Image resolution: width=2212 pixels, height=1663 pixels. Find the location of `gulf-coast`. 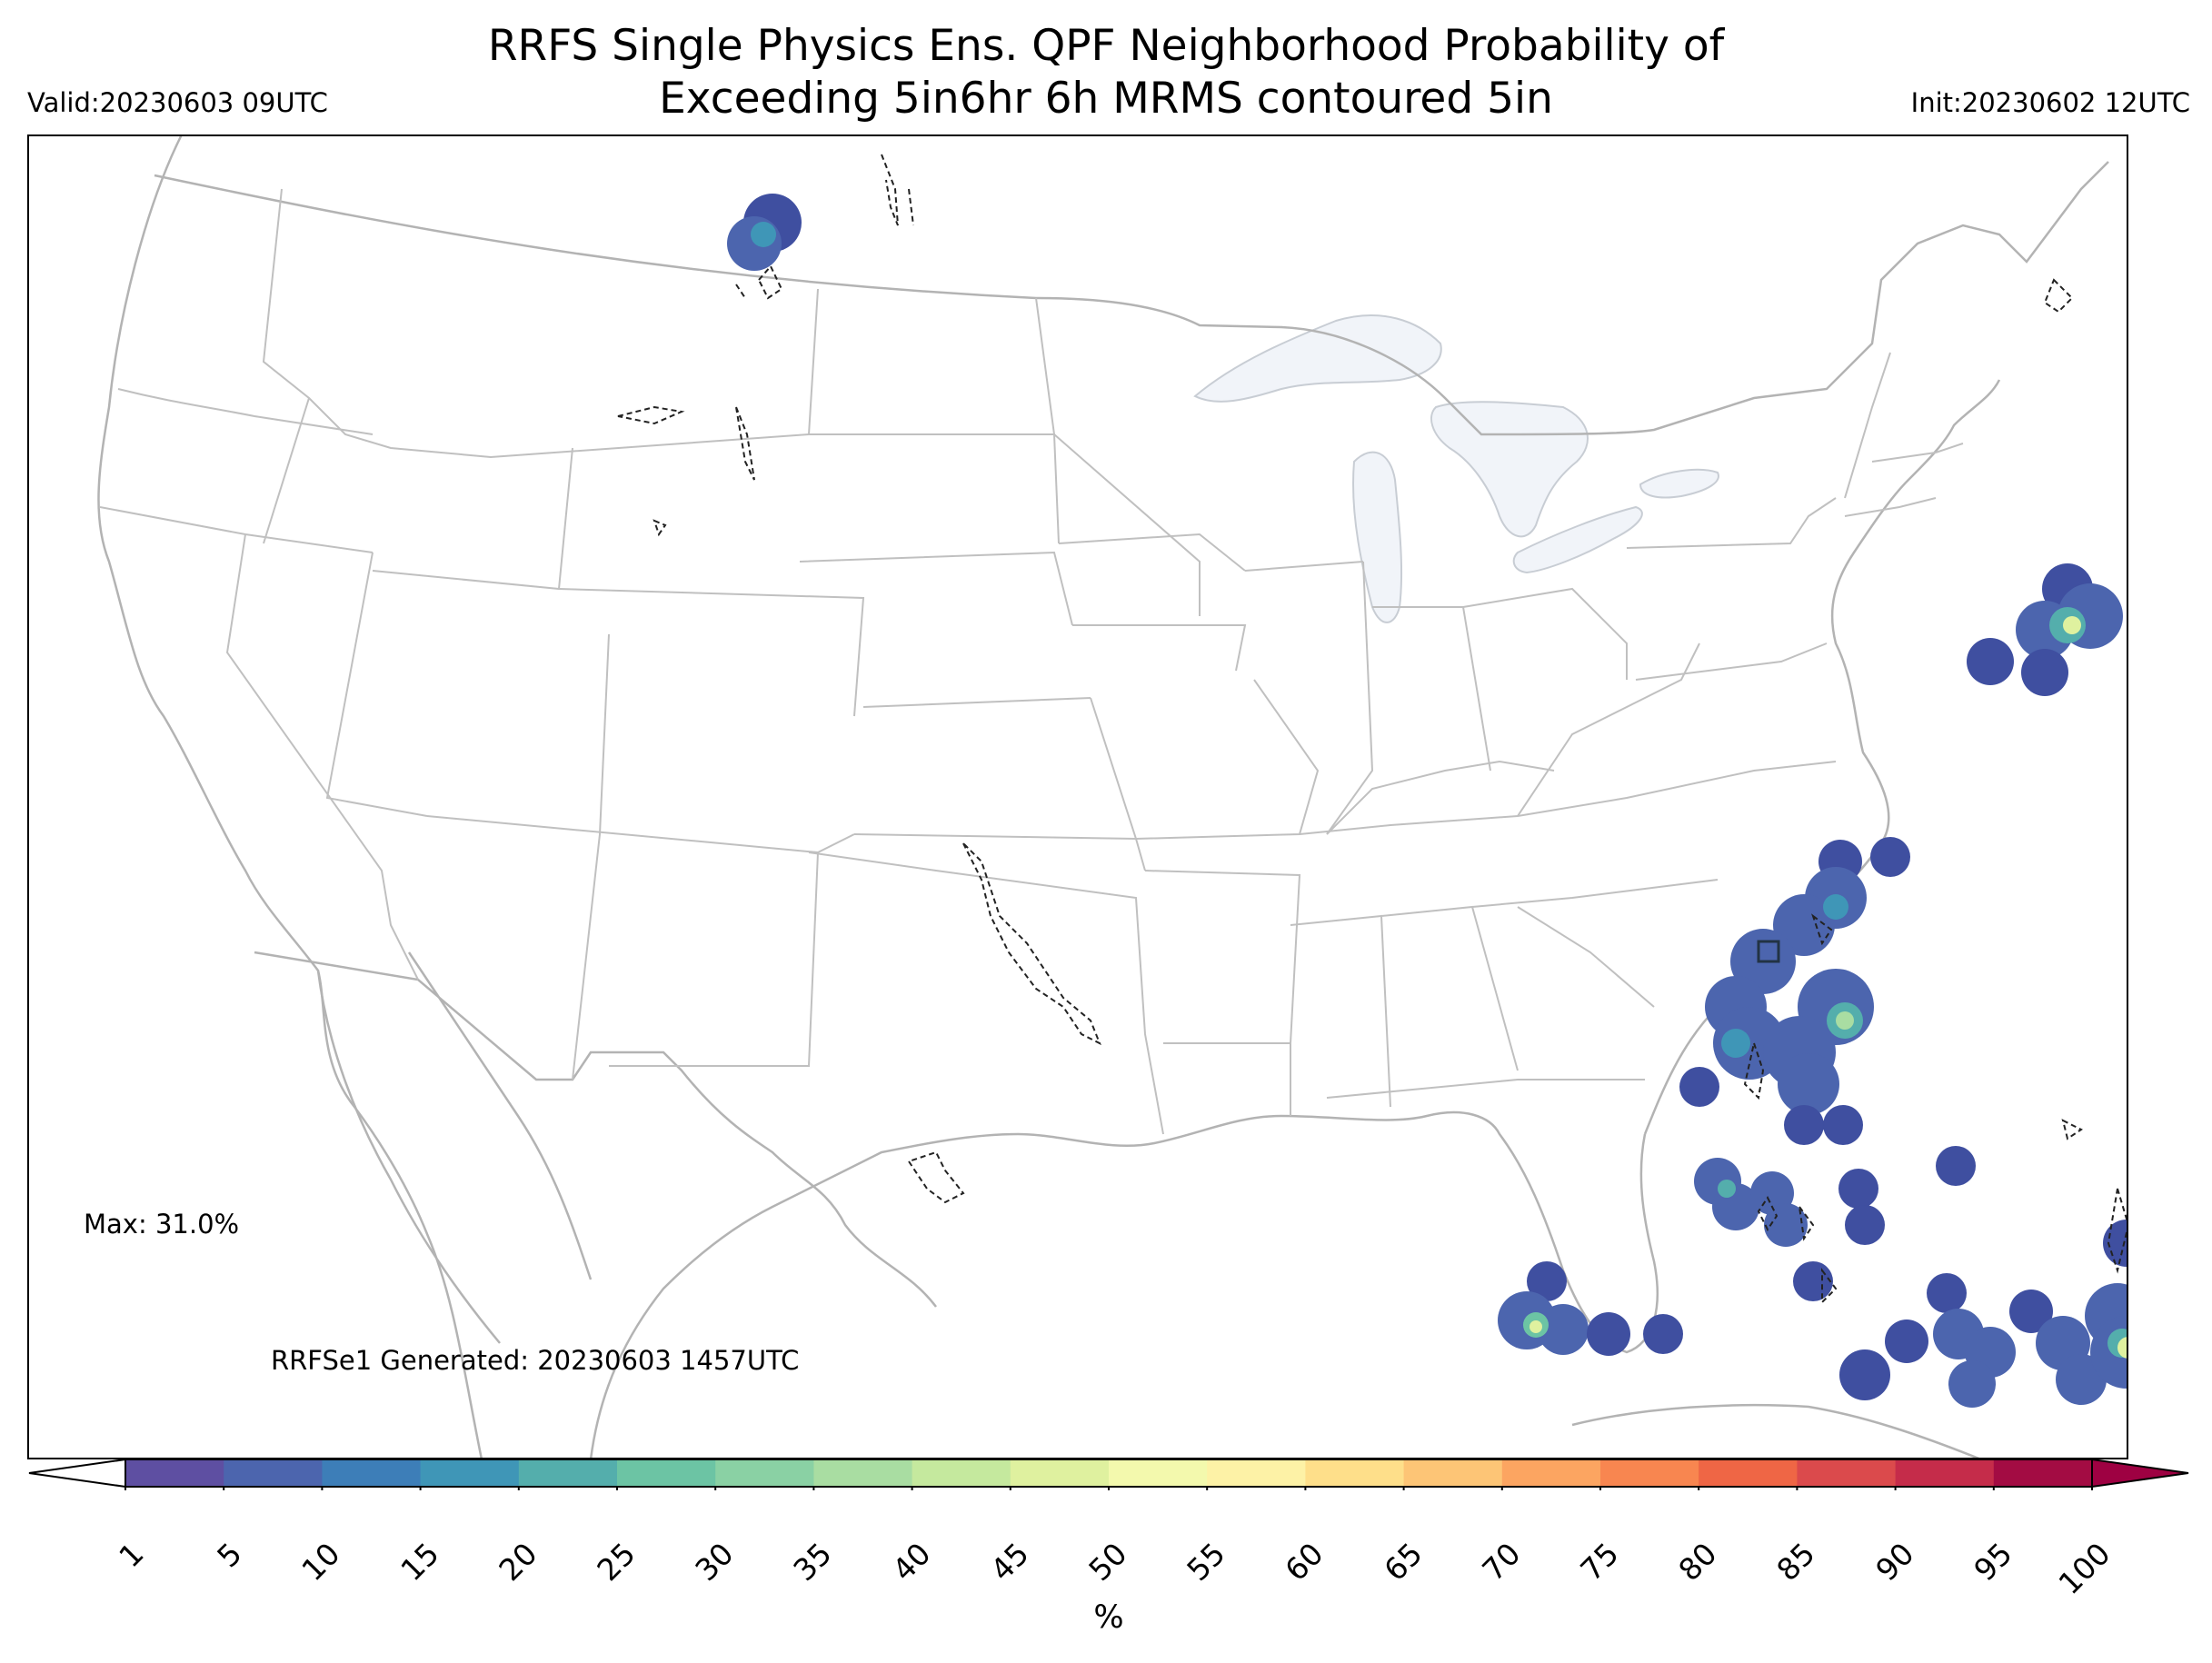

gulf-coast is located at coordinates (1124, 1284).